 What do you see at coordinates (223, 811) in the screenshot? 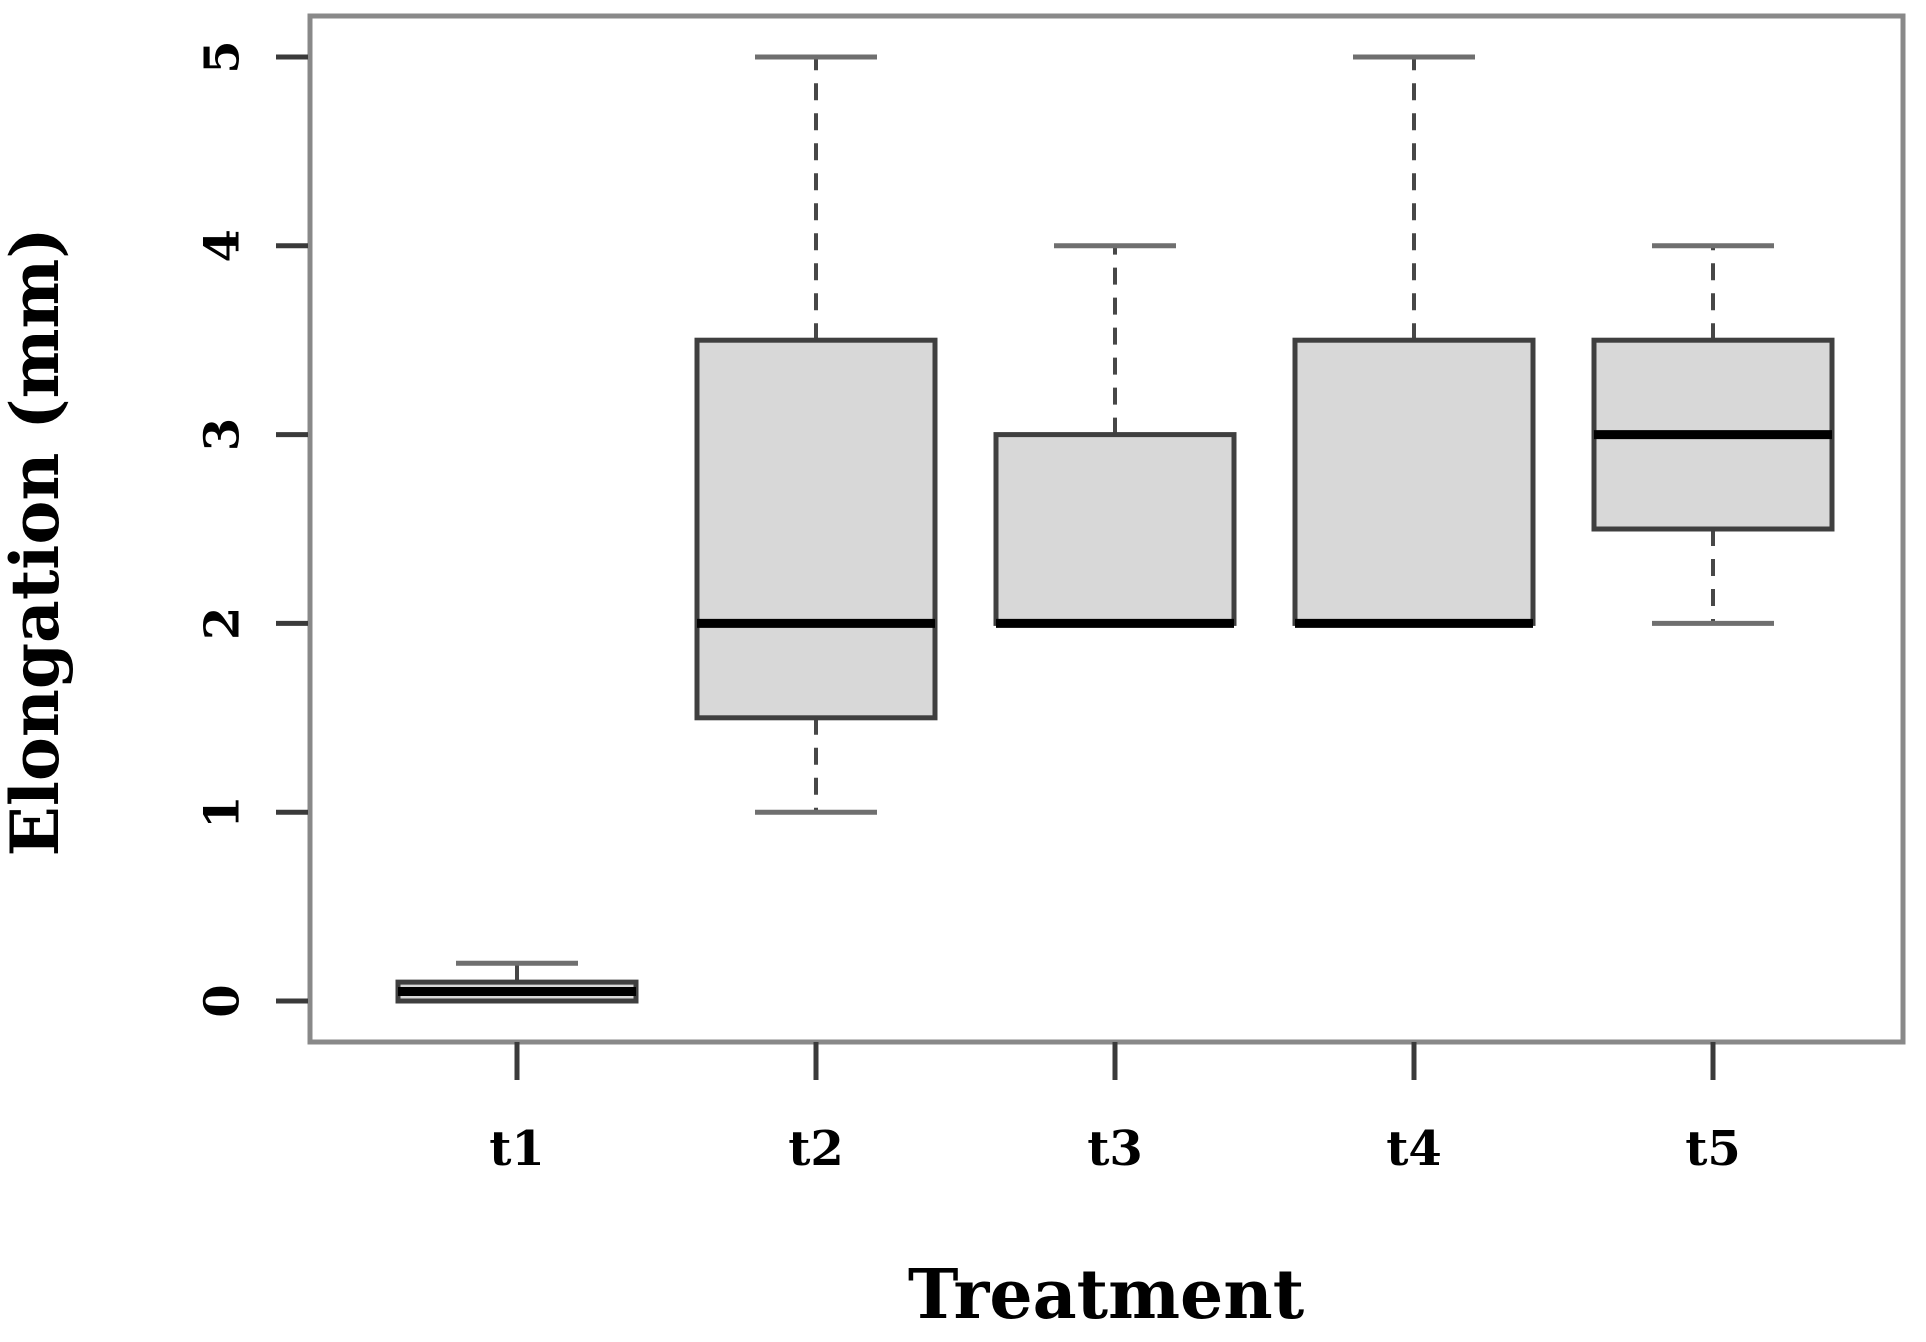
I see `y-tick-label: 1` at bounding box center [223, 811].